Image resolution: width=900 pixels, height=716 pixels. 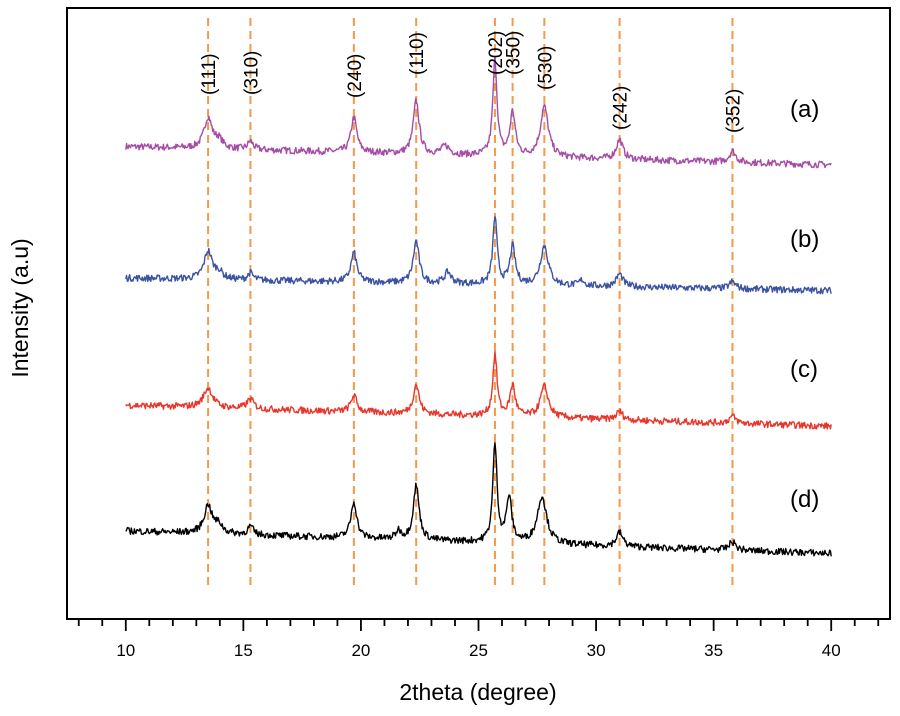 I want to click on y-axis-title: Intensity (a.u), so click(x=20, y=307).